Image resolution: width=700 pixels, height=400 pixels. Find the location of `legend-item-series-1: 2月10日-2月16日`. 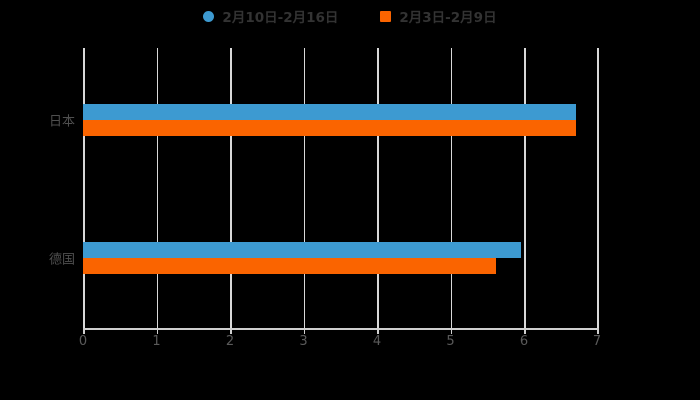

legend-item-series-1: 2月10日-2月16日 is located at coordinates (270, 16).